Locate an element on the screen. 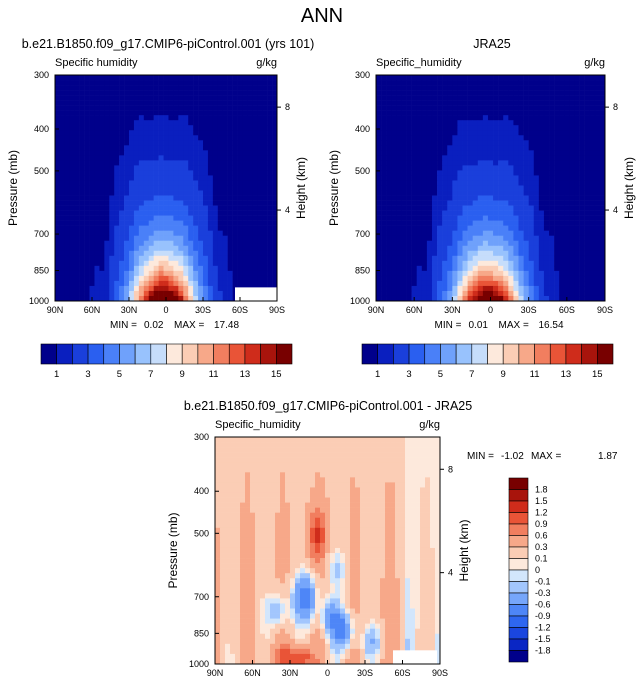  colorbar-tick-label: 13 is located at coordinates (245, 374).